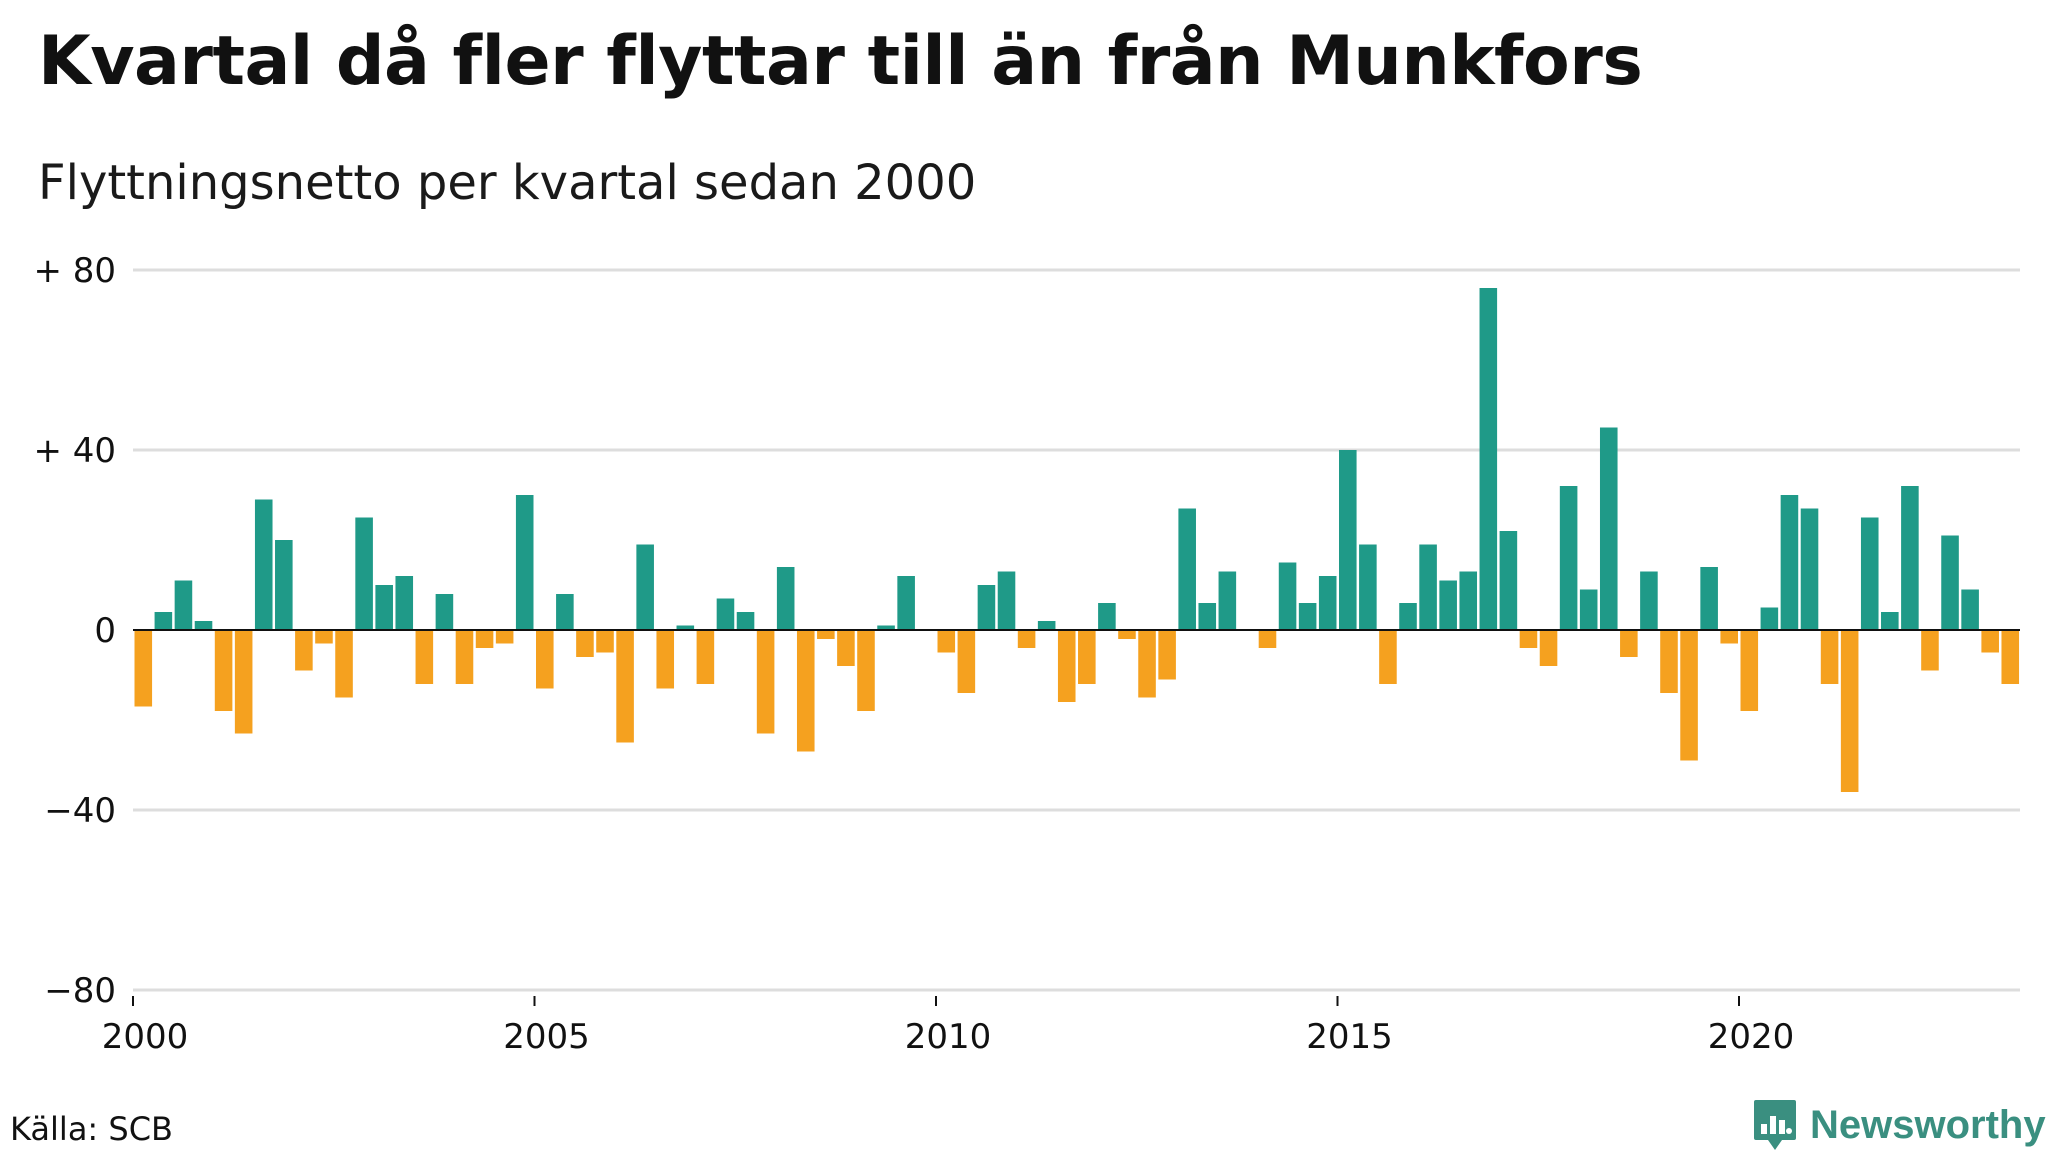 This screenshot has height=1152, width=2048. I want to click on chart-subtitle: Flyttningsnetto per kvartal sedan 2000, so click(507, 183).